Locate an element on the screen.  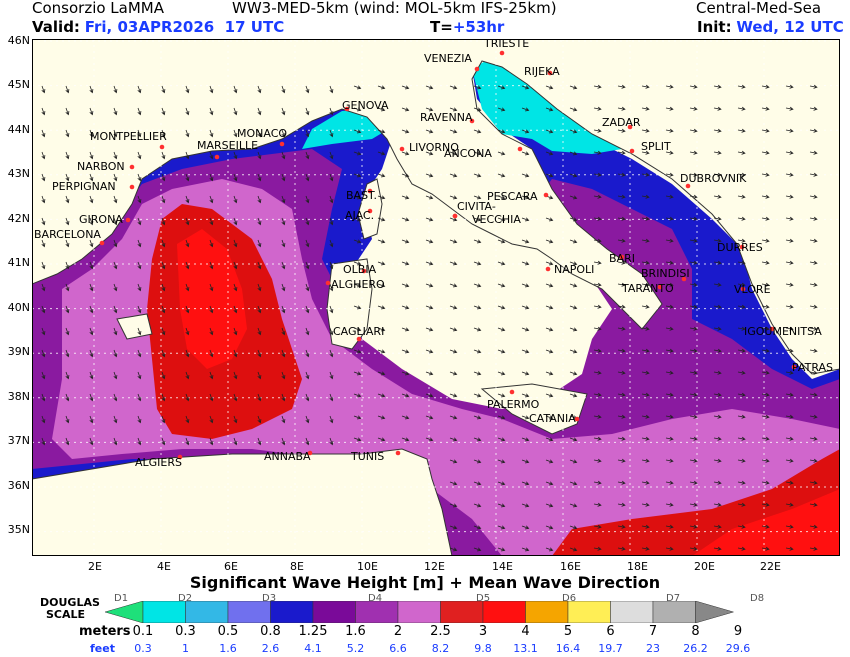
city-label: TARANTO is located at coordinates (647, 288).